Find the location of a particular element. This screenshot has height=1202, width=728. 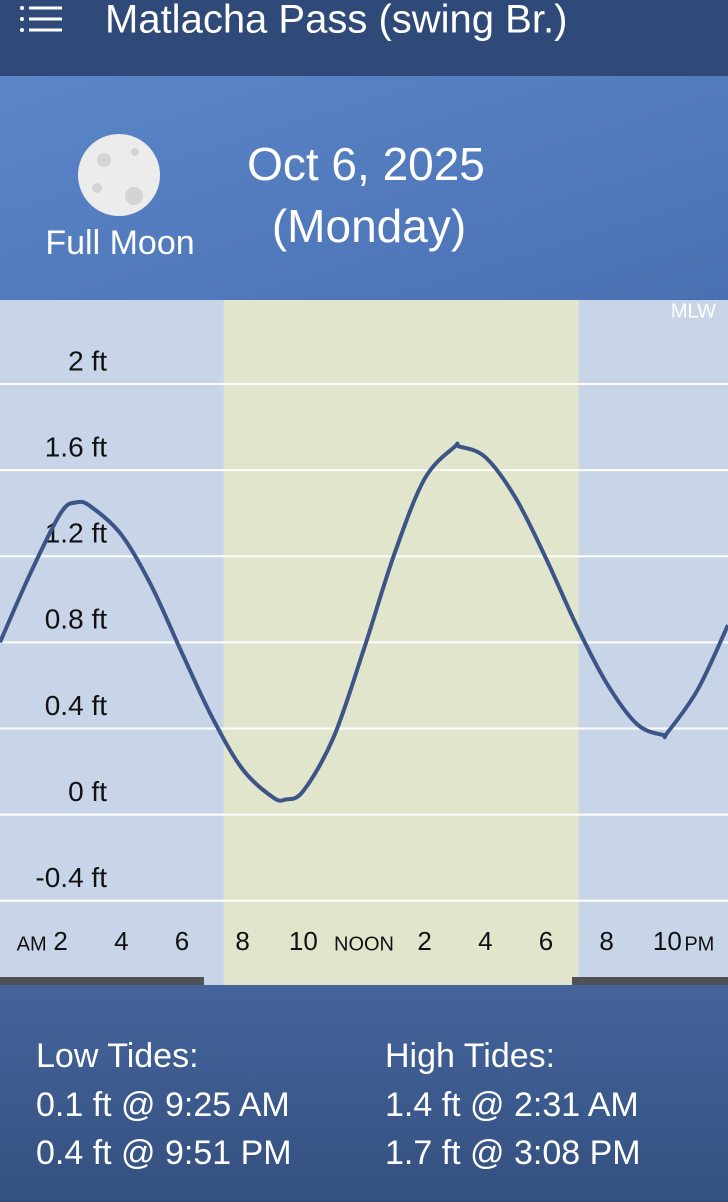

date-line: Oct 6, 2025 is located at coordinates (366, 164).